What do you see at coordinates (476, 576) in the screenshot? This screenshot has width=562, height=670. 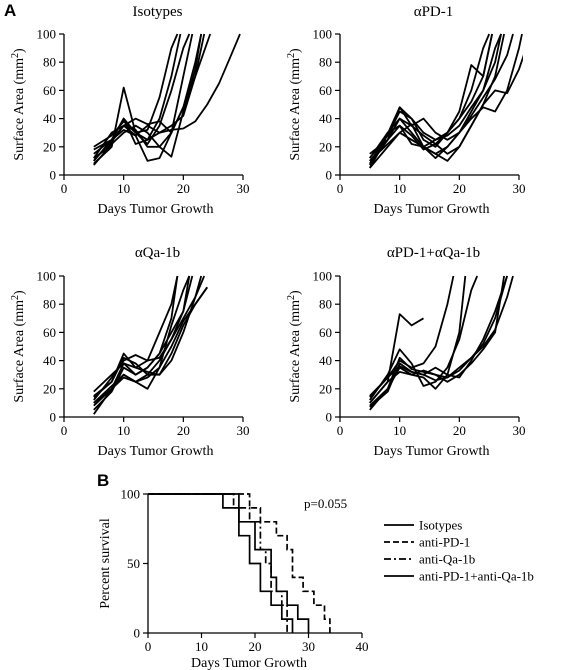 I see `legend-entry: anti-PD-1+anti-Qa-1b` at bounding box center [476, 576].